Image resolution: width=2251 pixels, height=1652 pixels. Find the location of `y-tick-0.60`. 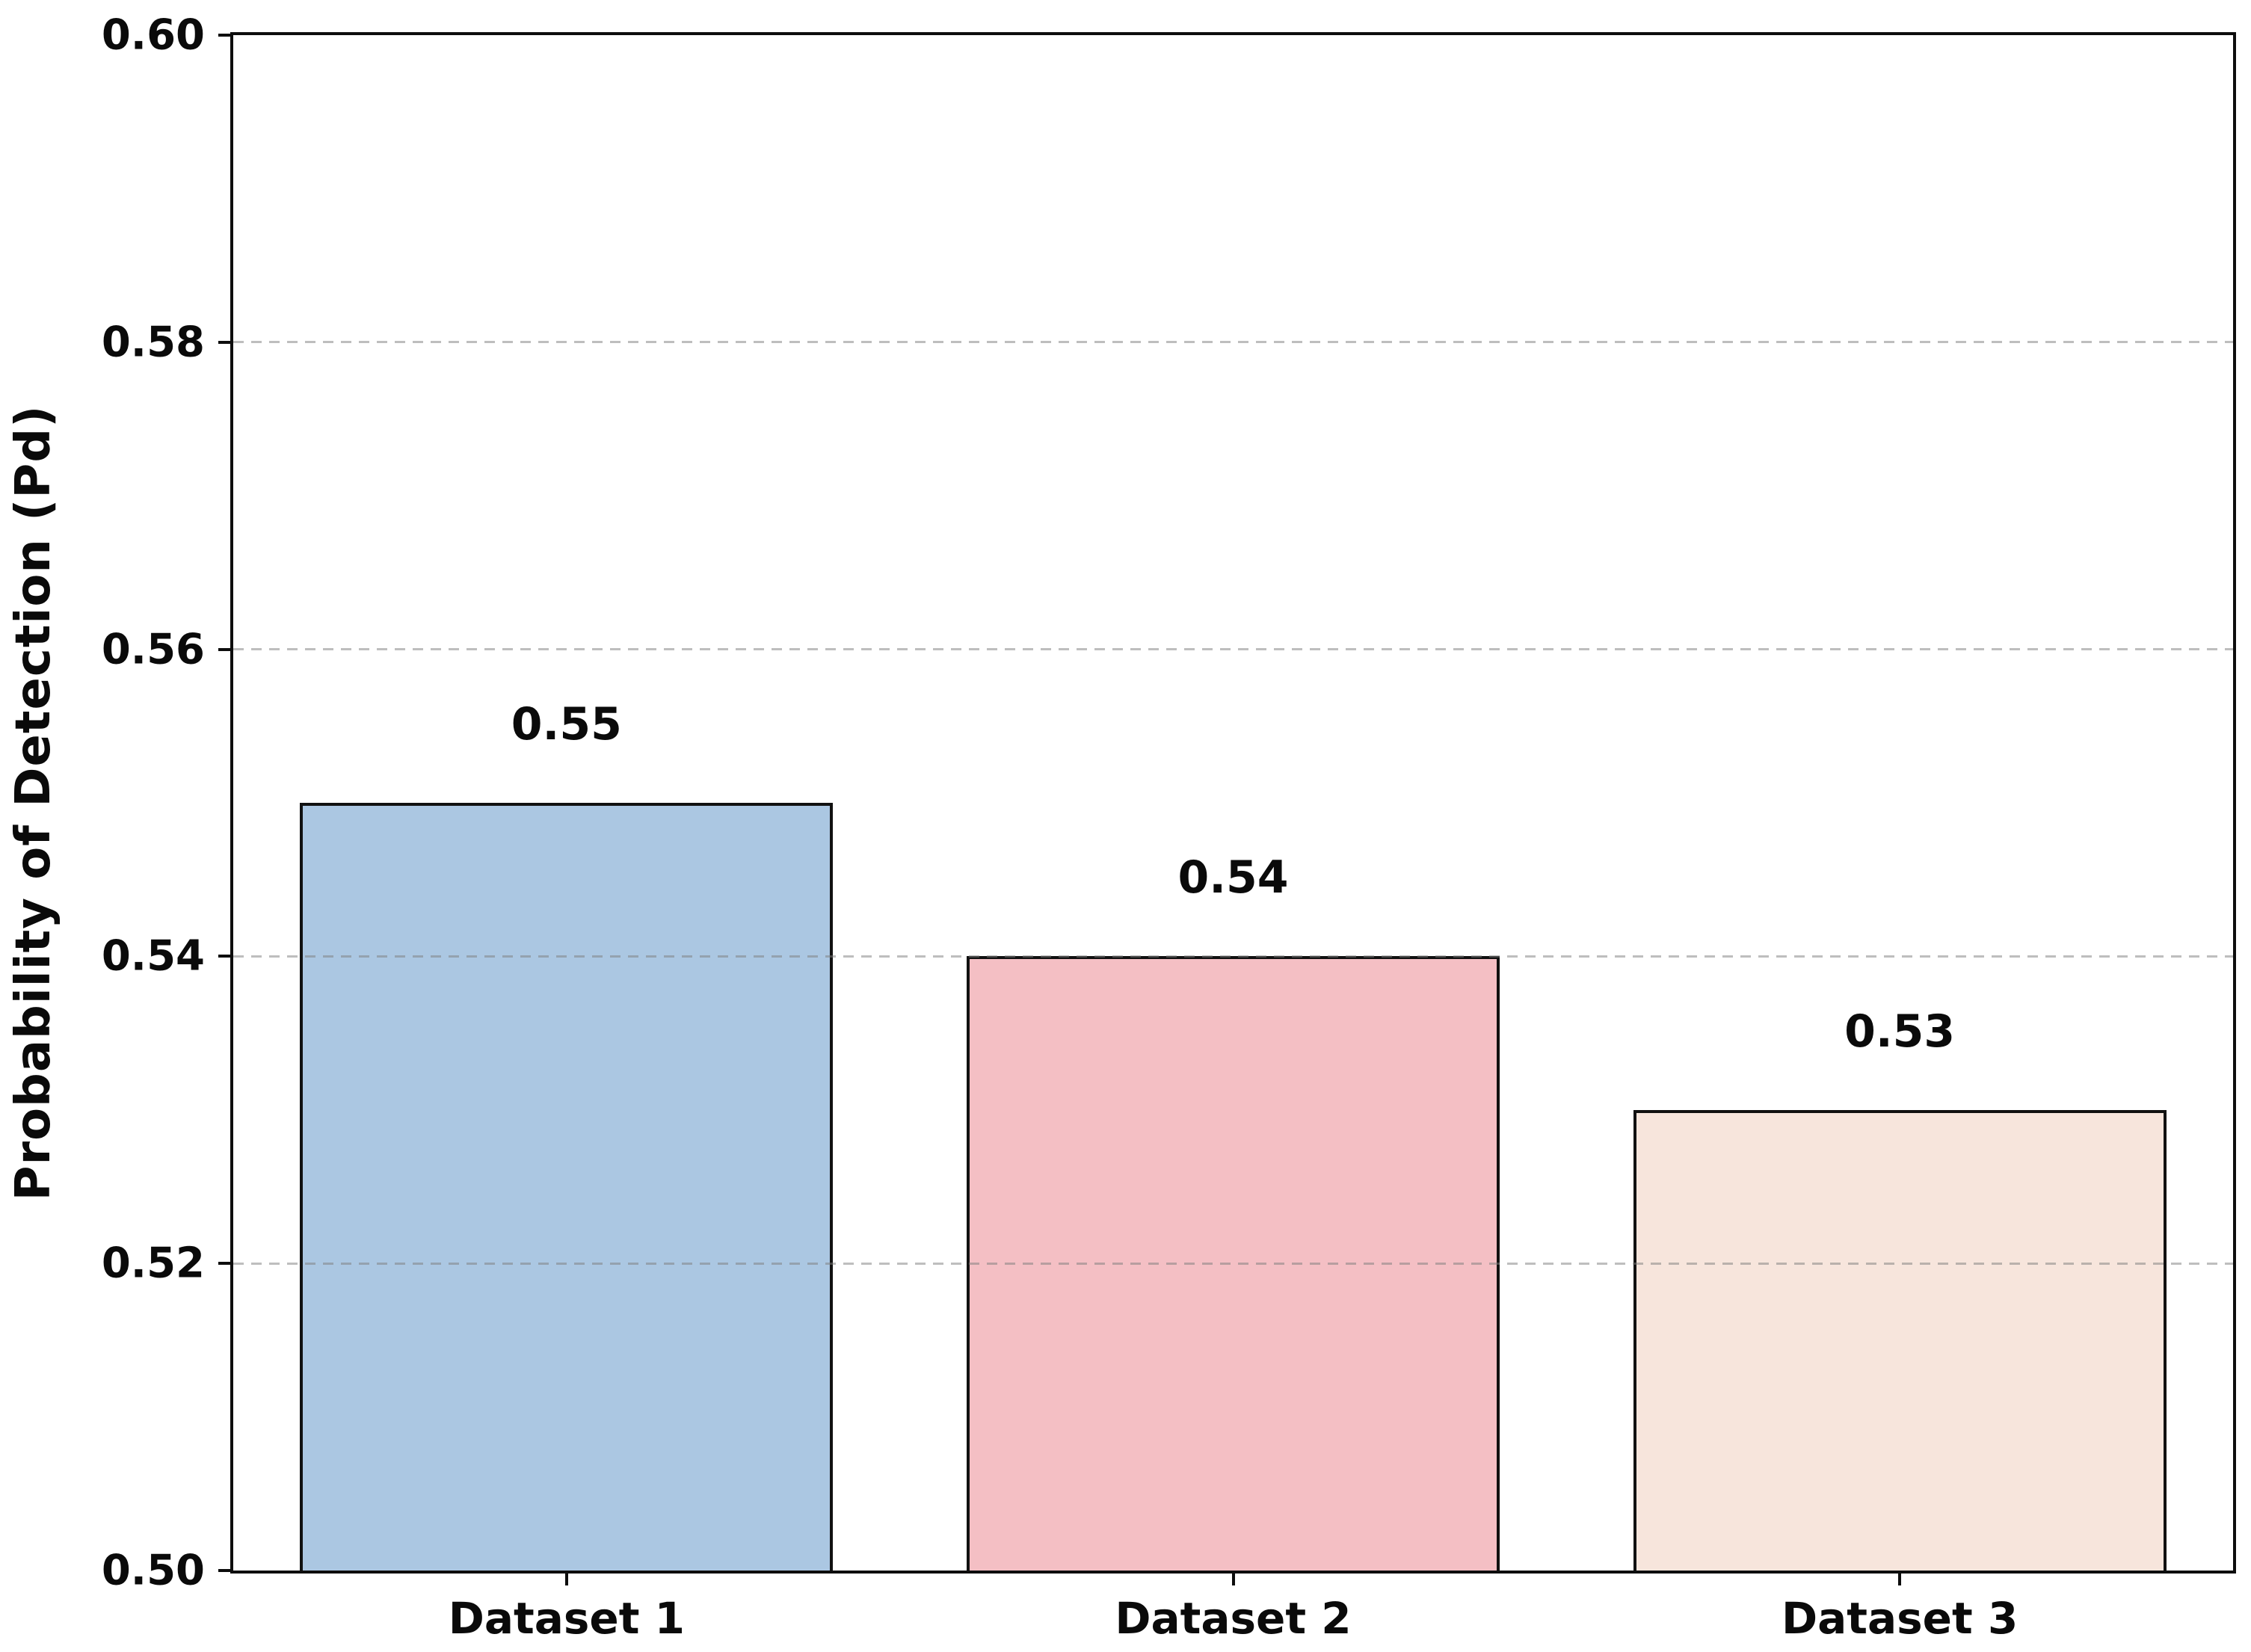

y-tick-0.60 is located at coordinates (224, 36).